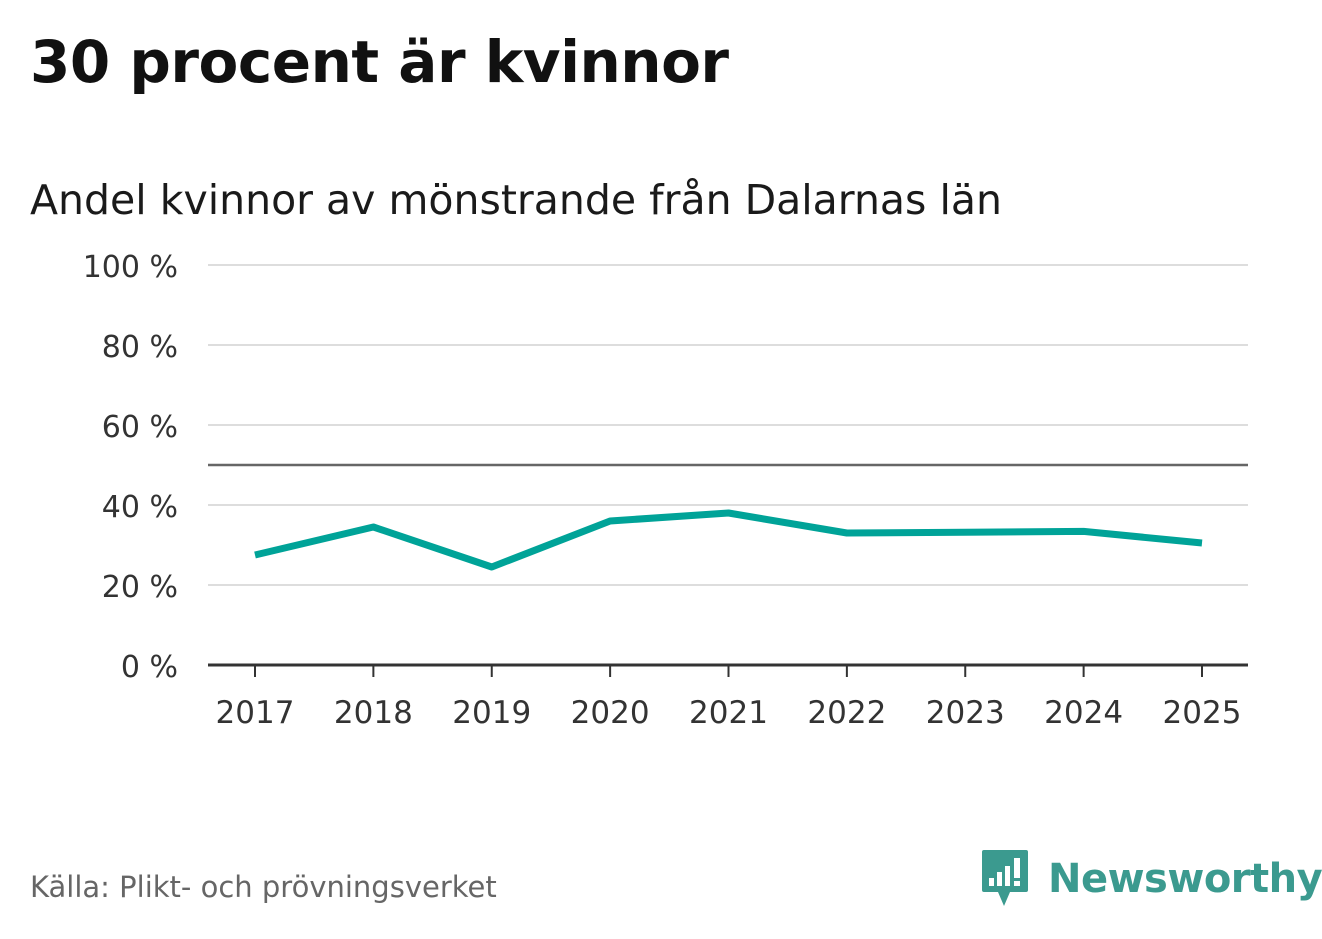  I want to click on x-tick-label: 2020, so click(610, 713).